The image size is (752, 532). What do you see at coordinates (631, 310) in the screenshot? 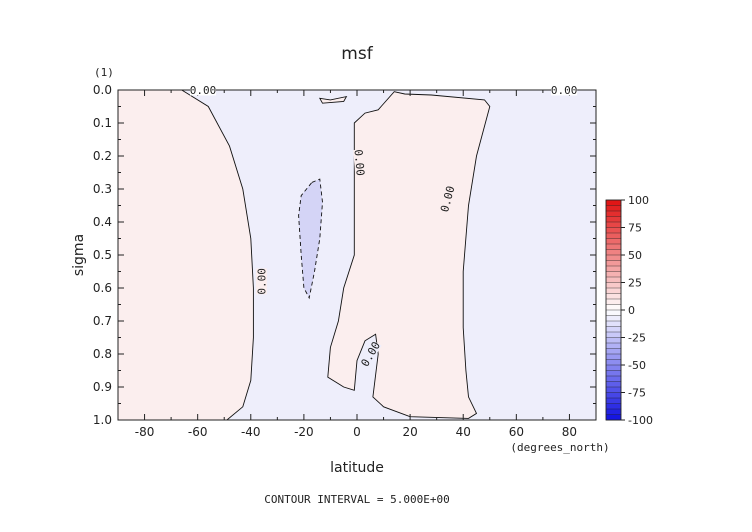
I see `colorbar-tick-label: 0` at bounding box center [631, 310].